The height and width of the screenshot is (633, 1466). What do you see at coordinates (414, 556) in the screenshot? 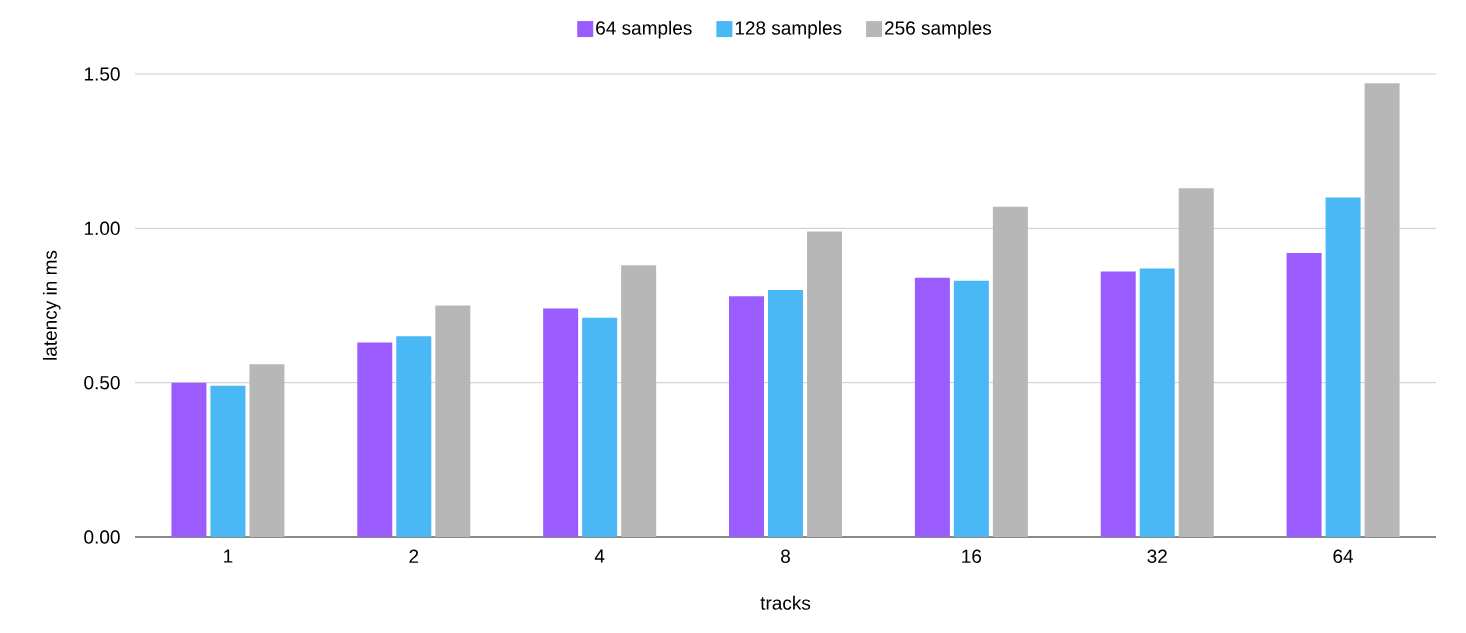
I see `x-tick-label: 2` at bounding box center [414, 556].